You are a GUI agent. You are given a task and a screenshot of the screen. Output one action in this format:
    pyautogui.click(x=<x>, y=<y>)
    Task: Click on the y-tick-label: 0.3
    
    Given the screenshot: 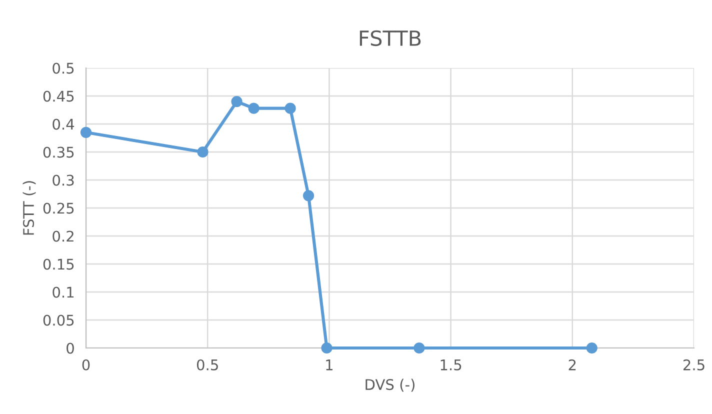 What is the action you would take?
    pyautogui.click(x=63, y=180)
    